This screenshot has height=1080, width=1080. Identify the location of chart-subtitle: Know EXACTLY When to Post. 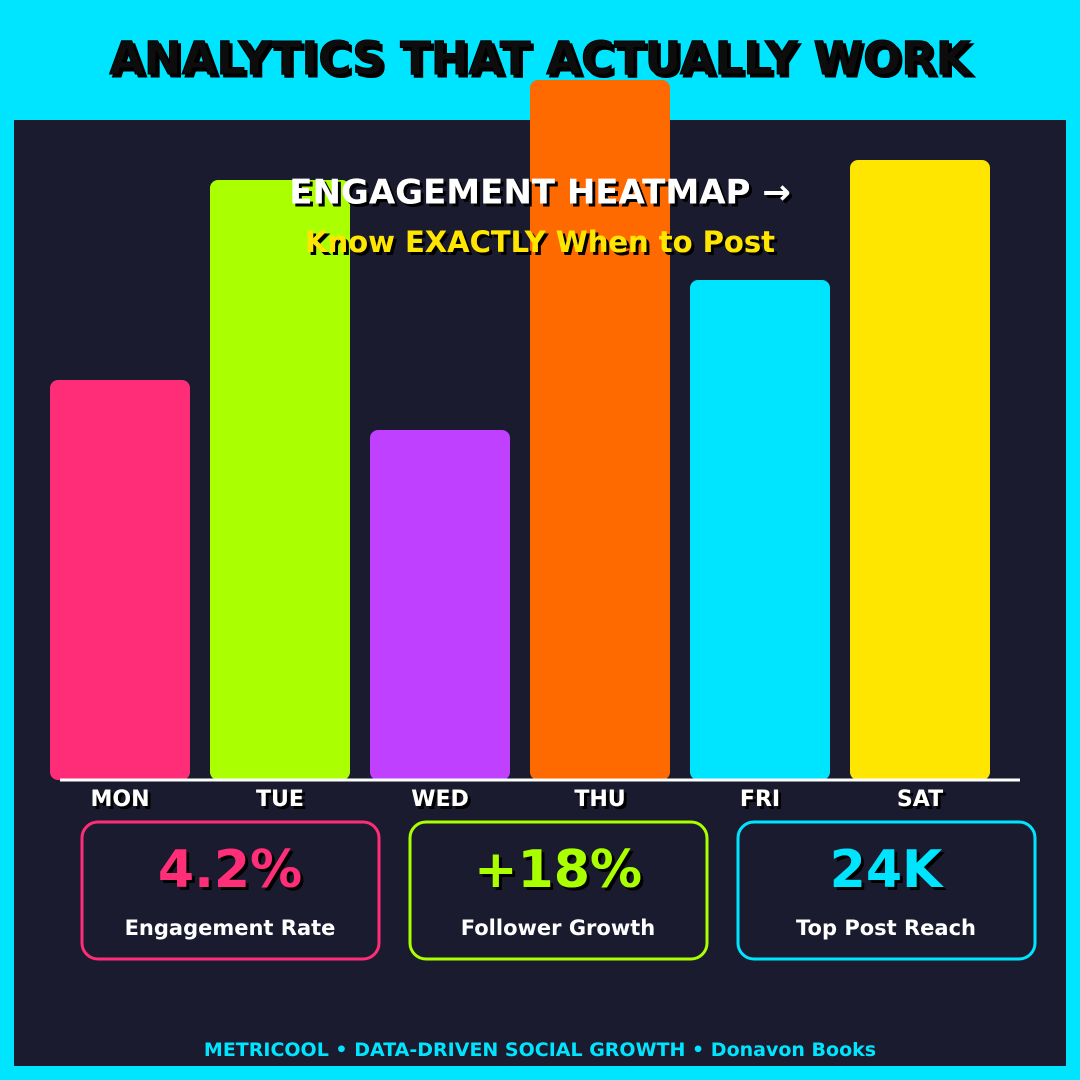
(540, 242).